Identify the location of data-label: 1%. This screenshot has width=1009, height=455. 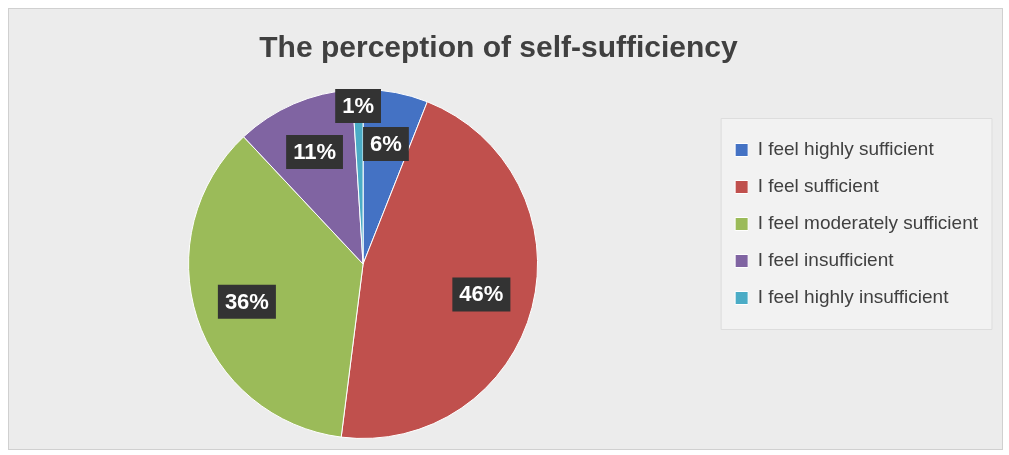
(358, 105).